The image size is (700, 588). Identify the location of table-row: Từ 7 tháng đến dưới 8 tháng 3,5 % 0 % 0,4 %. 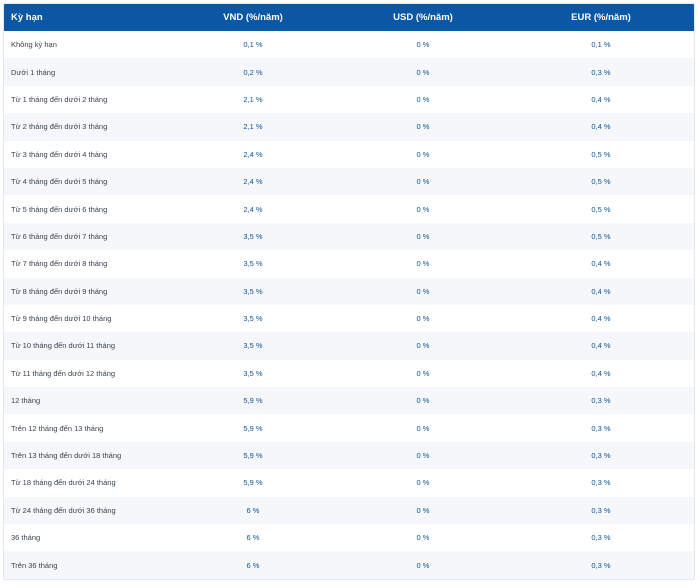
(349, 264).